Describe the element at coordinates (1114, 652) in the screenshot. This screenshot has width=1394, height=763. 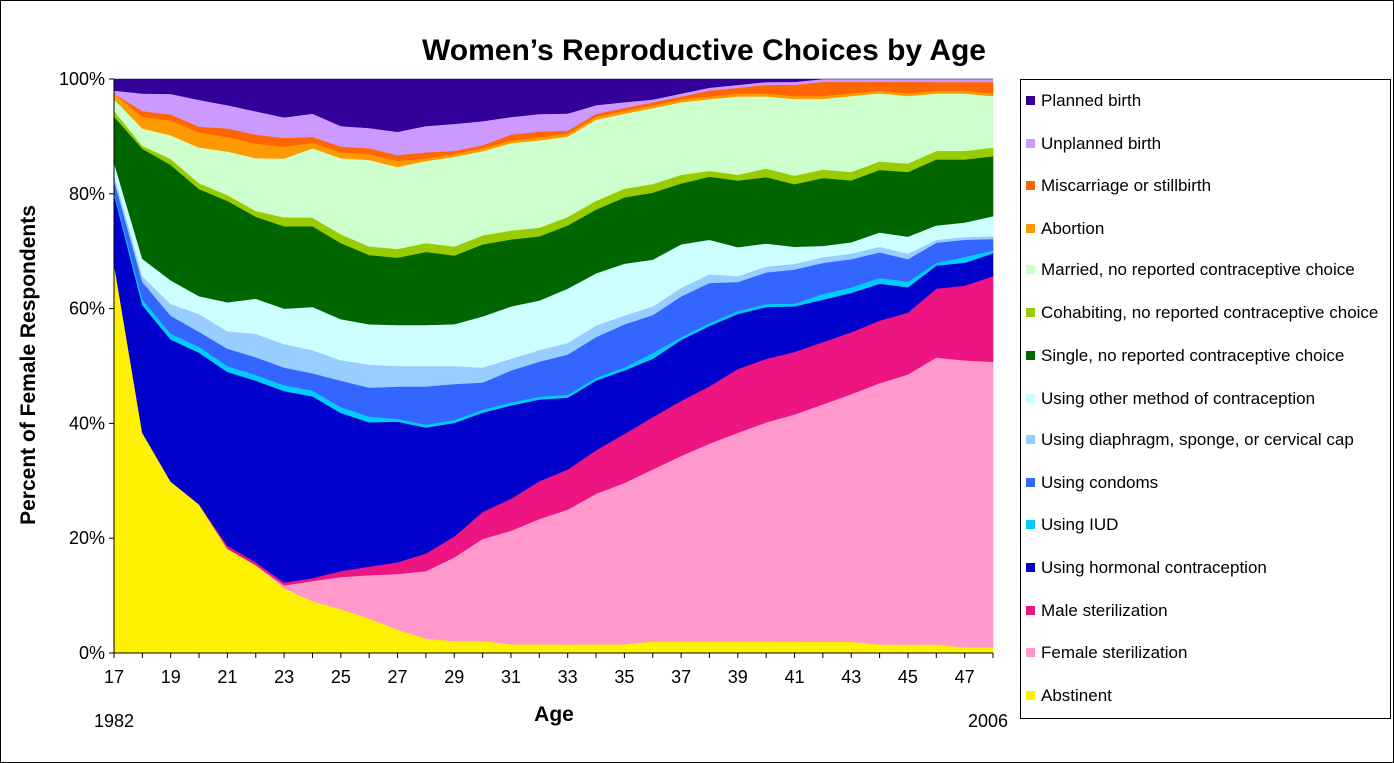
I see `legend-label: Female sterilization` at that location.